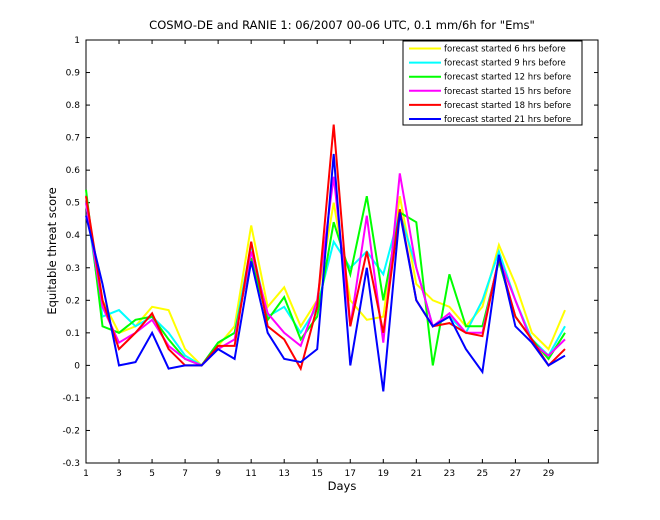 This screenshot has height=520, width=660. I want to click on y-tick-label: -0.1, so click(71, 399).